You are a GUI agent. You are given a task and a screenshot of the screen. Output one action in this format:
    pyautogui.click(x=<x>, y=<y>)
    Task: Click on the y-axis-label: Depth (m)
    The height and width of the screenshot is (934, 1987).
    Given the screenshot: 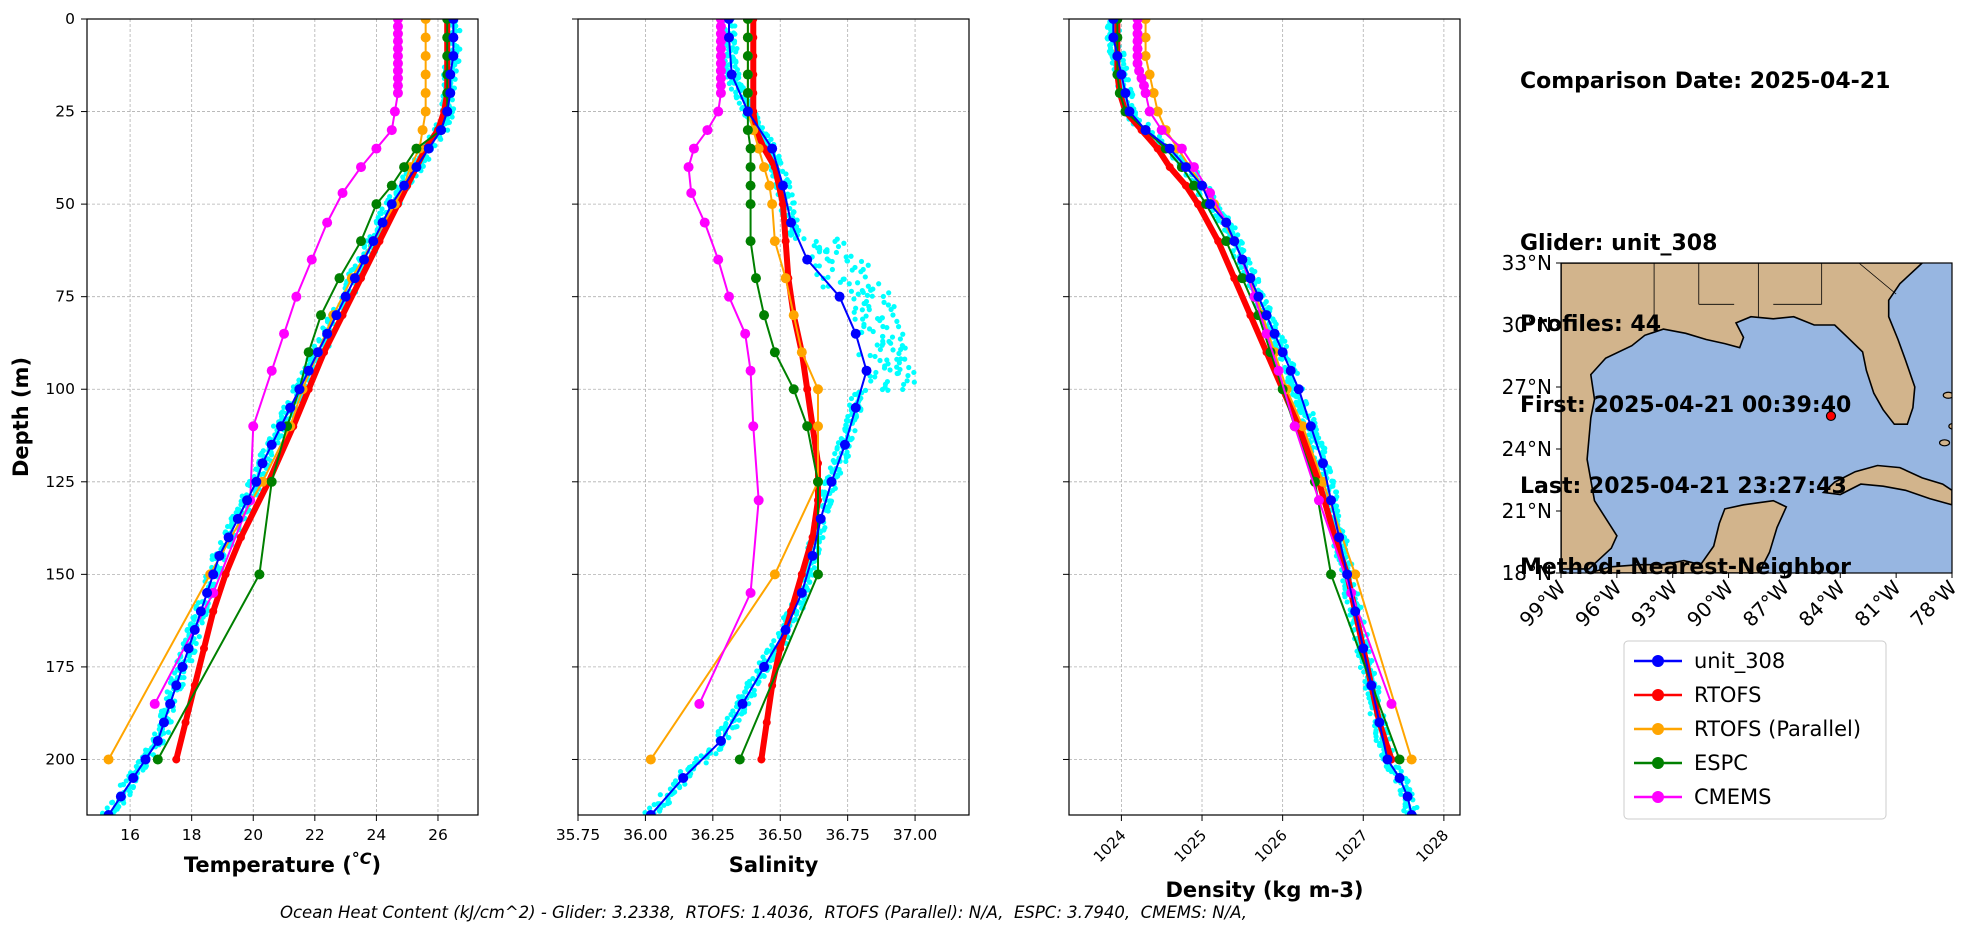 What is the action you would take?
    pyautogui.click(x=21, y=417)
    